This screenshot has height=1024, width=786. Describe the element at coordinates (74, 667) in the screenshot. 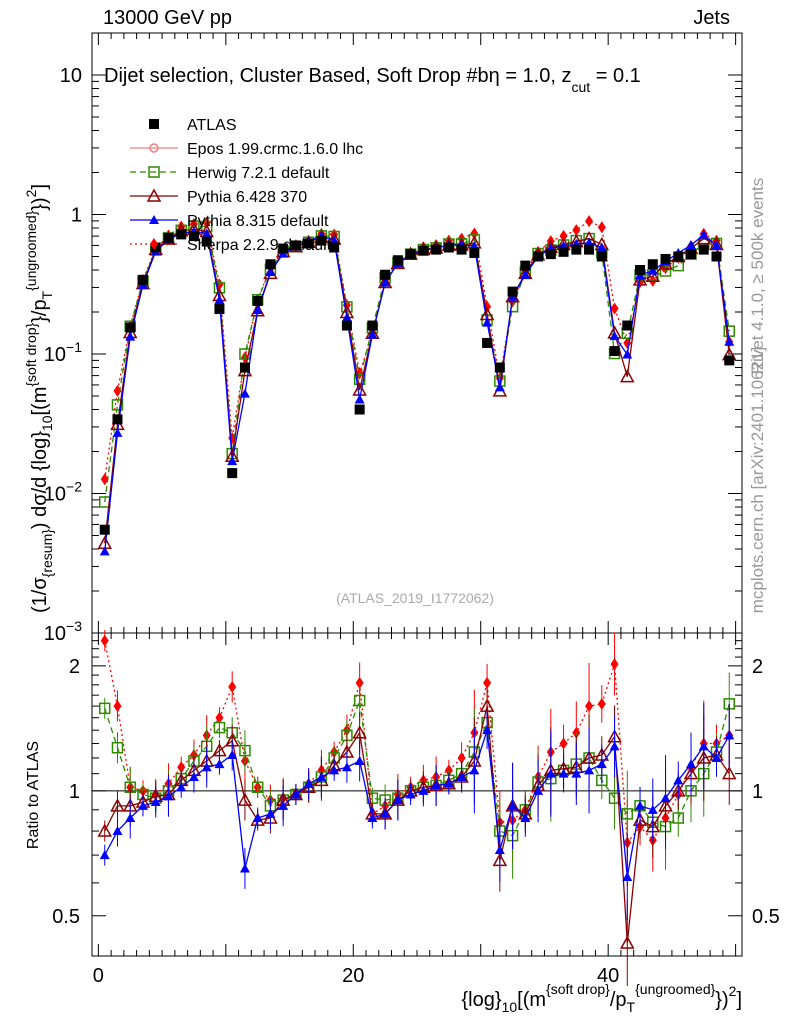

I see `ratio-y-tick-label: 2` at that location.